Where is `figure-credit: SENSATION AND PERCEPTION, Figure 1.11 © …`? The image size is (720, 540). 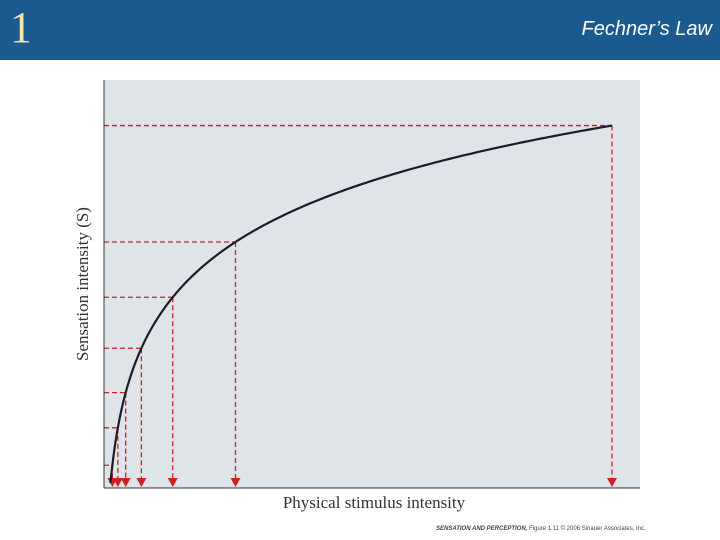
figure-credit: SENSATION AND PERCEPTION, Figure 1.11 © … is located at coordinates (541, 529).